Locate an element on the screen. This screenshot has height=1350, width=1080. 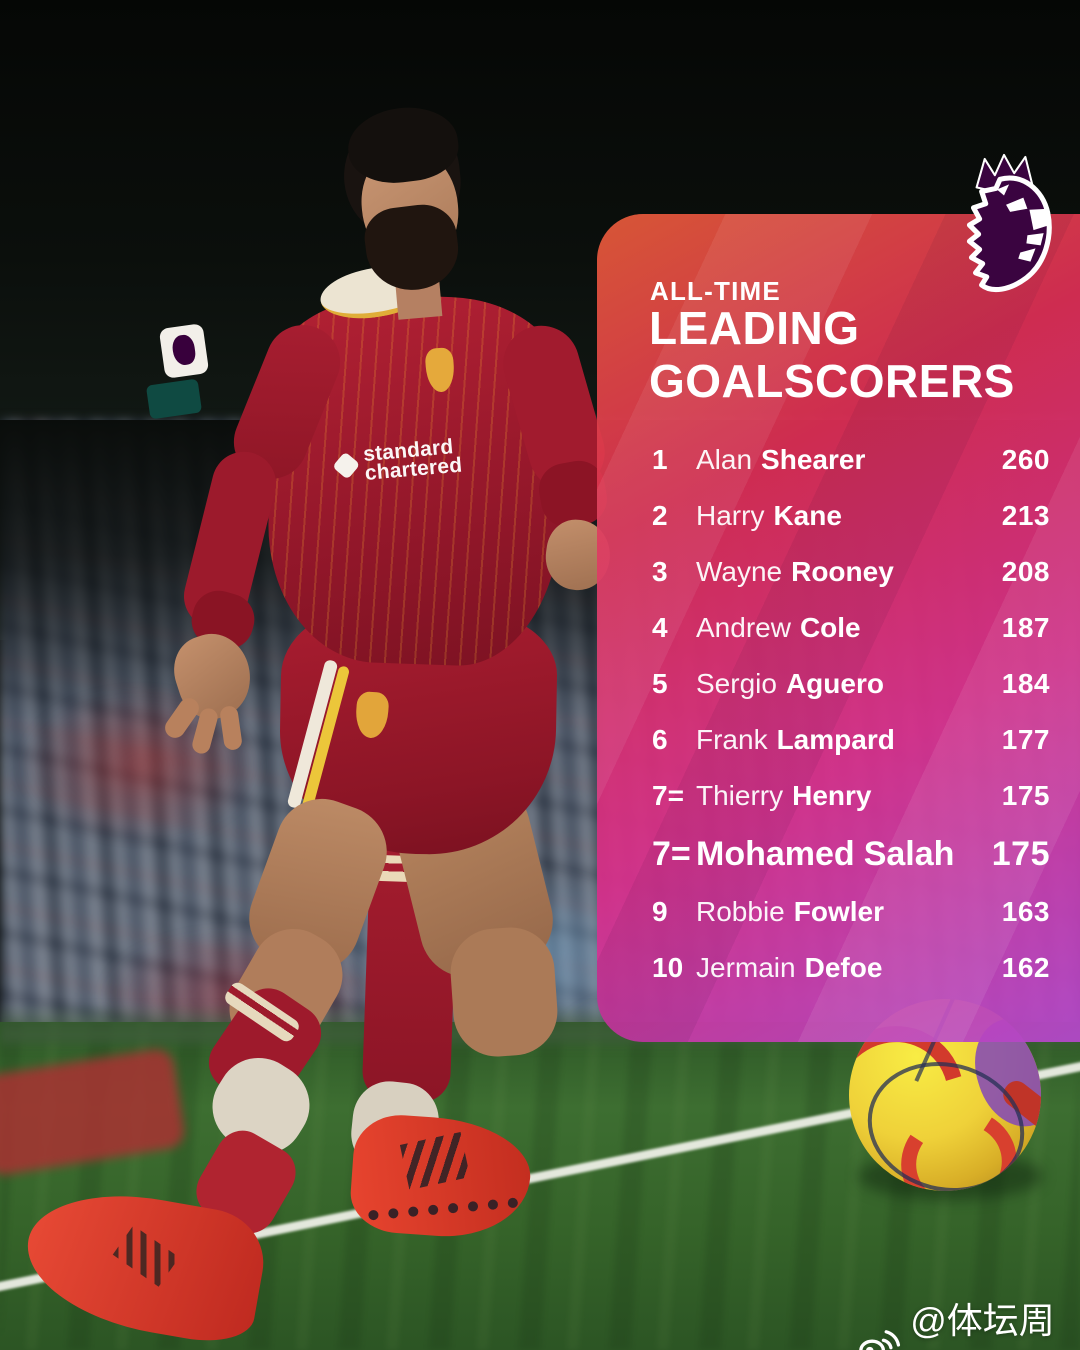
list-item: 4 Andrew Cole 187 is located at coordinates (838, 628).